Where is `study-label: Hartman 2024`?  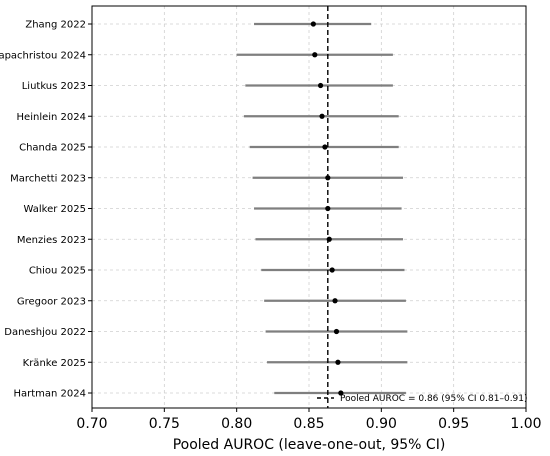
study-label: Hartman 2024 is located at coordinates (49, 394).